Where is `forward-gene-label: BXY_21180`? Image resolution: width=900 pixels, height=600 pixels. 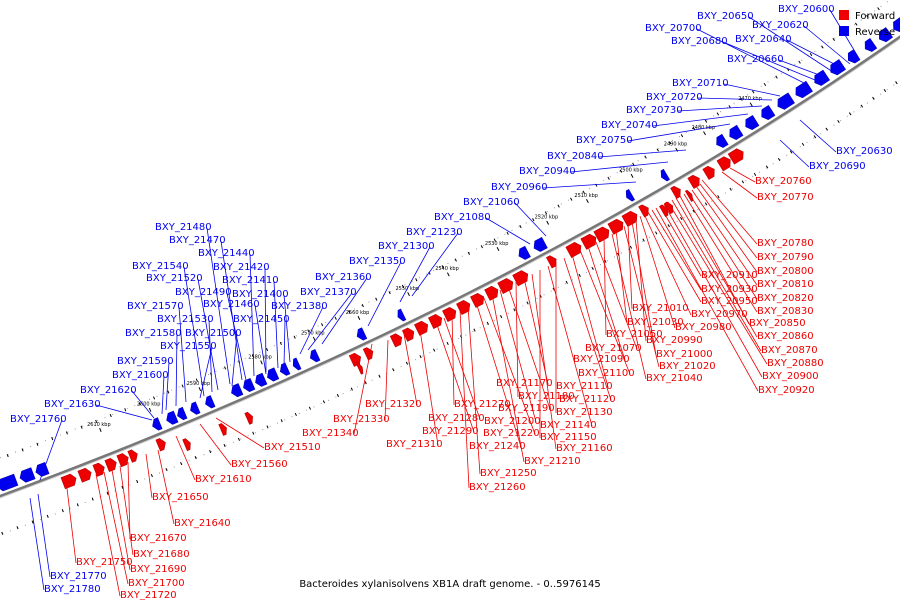 forward-gene-label: BXY_21180 is located at coordinates (546, 396).